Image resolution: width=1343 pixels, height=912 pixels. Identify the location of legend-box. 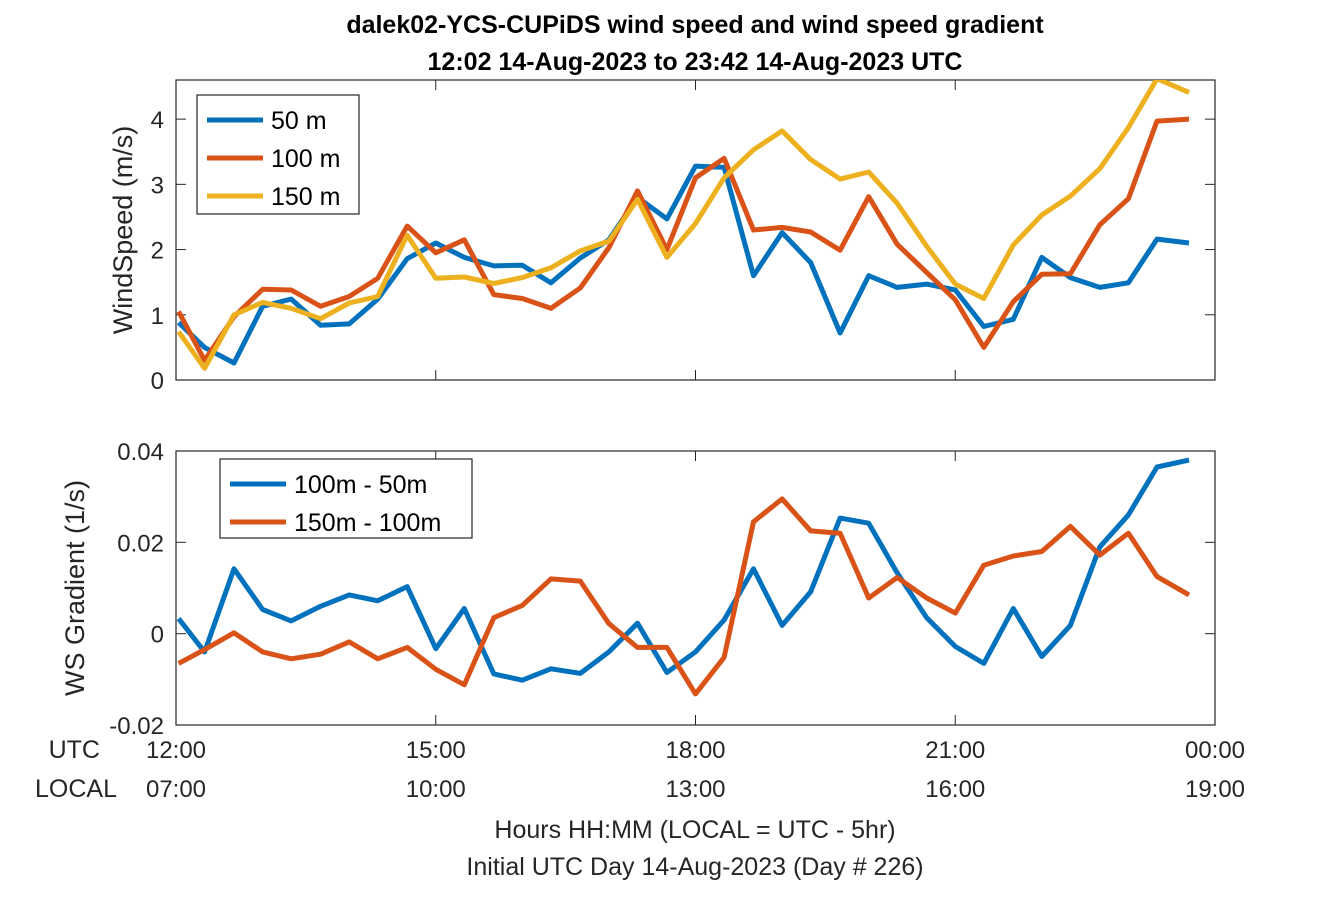
(346, 498).